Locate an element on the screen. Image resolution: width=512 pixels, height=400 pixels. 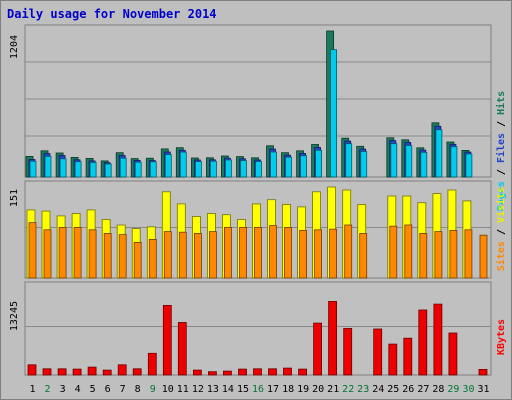
x-tick-label-day-16: 16 is located at coordinates (258, 389).